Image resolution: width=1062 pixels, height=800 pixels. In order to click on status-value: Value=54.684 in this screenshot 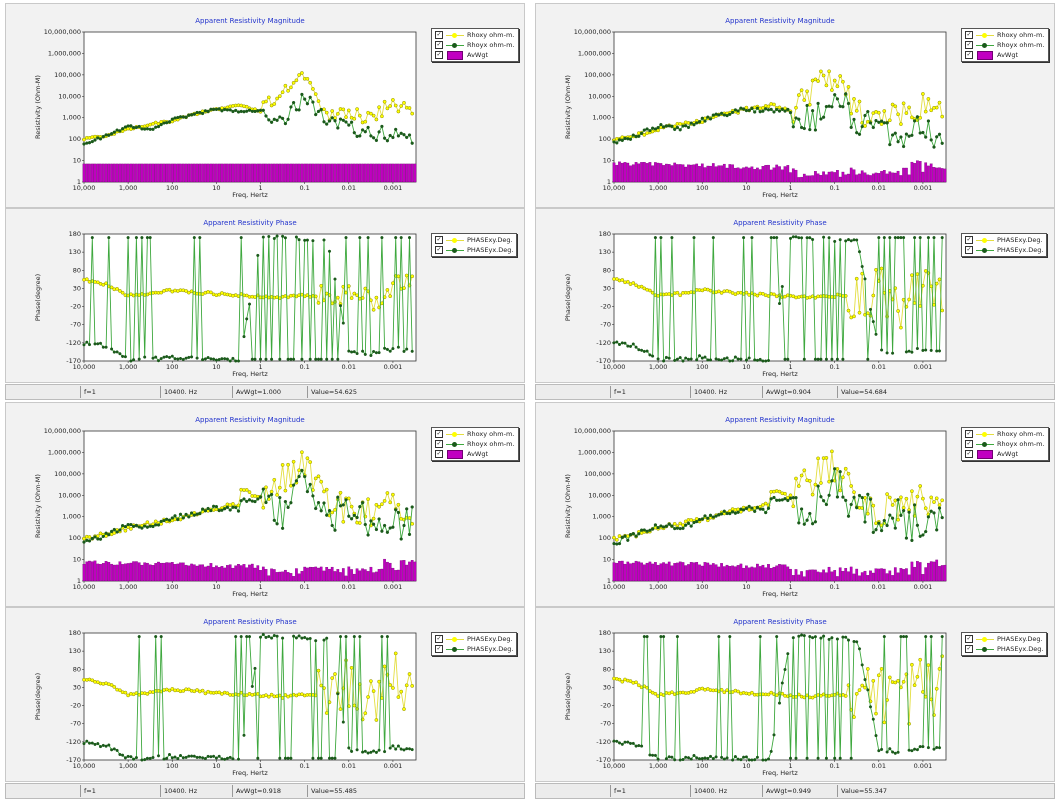, I will do `click(864, 392)`.